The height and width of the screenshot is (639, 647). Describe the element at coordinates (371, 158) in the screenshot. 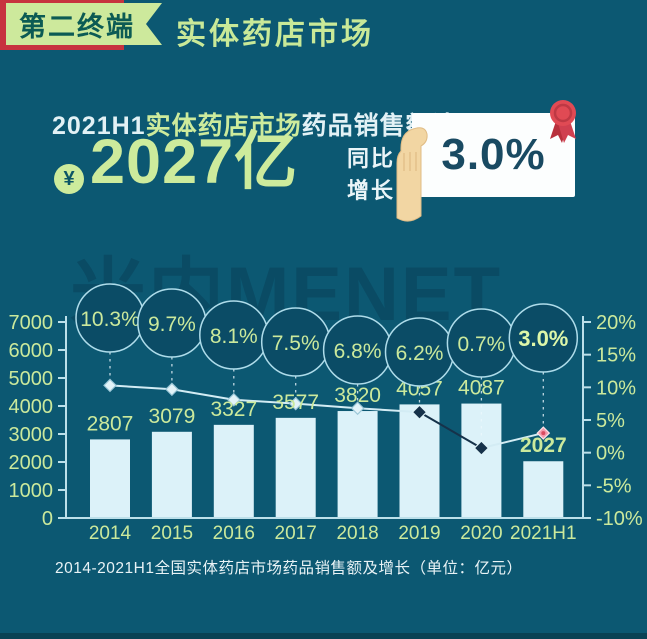

I see `yoy-label-line1: 同比` at that location.